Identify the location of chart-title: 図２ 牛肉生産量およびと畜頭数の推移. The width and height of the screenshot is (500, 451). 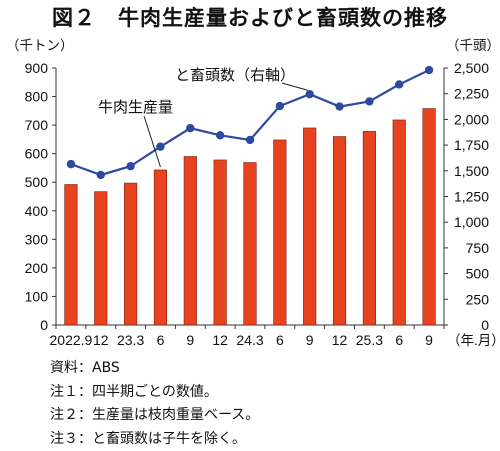
(250, 18).